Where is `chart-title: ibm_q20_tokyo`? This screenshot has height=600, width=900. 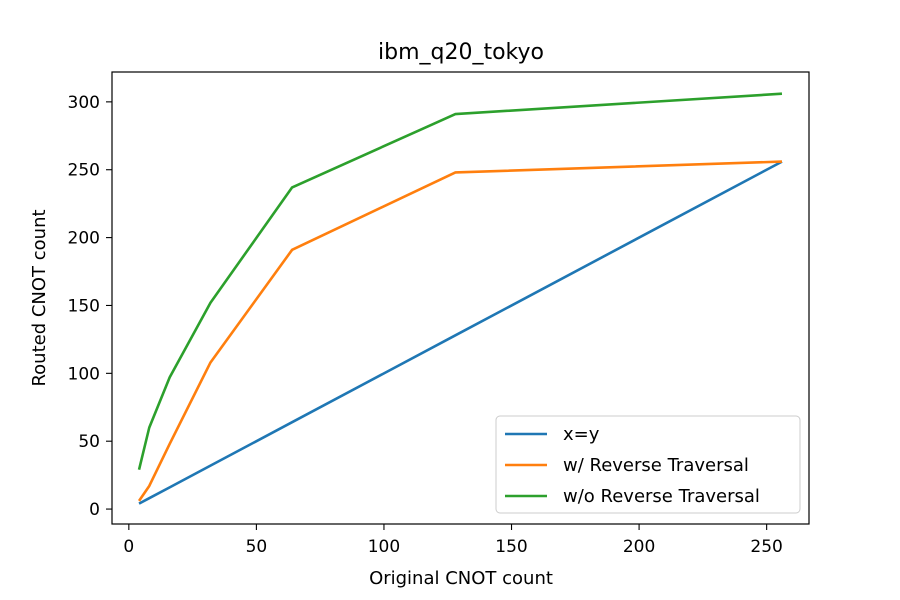
chart-title: ibm_q20_tokyo is located at coordinates (461, 52).